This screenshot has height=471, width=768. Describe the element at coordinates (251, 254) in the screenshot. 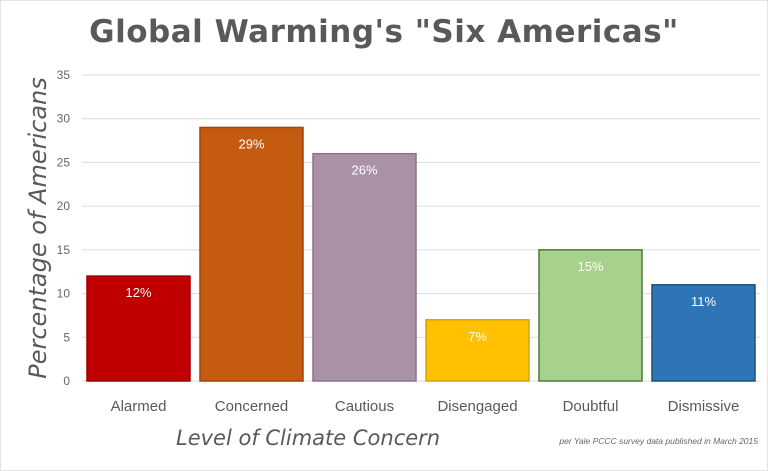

I see `bar-concerned` at that location.